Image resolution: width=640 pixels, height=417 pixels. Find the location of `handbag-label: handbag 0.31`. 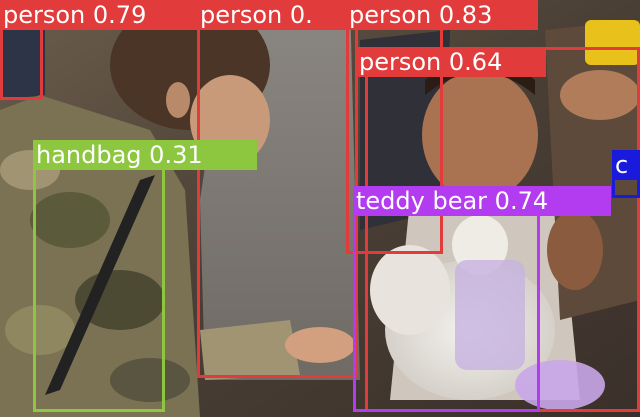

handbag-label: handbag 0.31 is located at coordinates (145, 155).